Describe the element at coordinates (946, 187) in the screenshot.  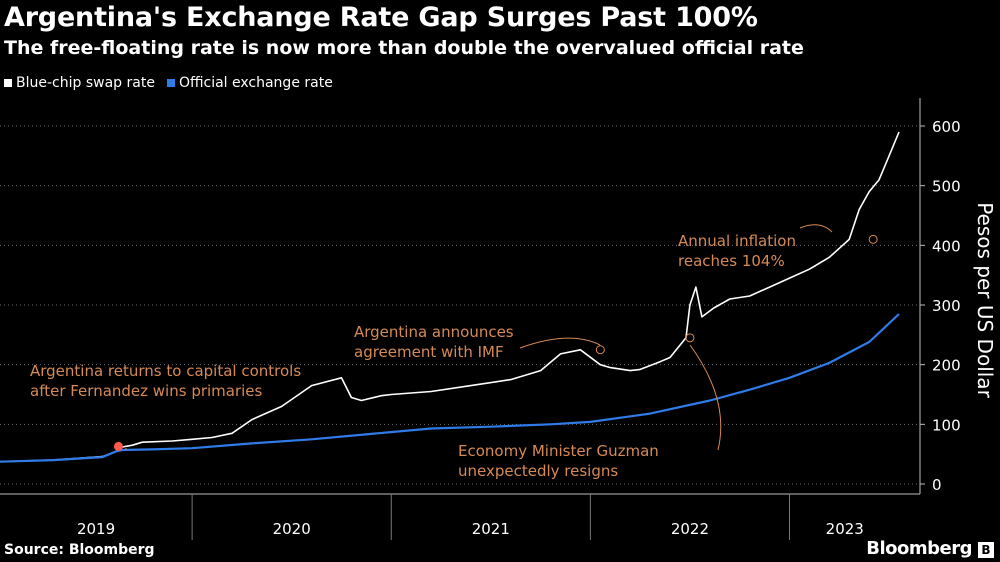
I see `y-tick-label: 500` at that location.